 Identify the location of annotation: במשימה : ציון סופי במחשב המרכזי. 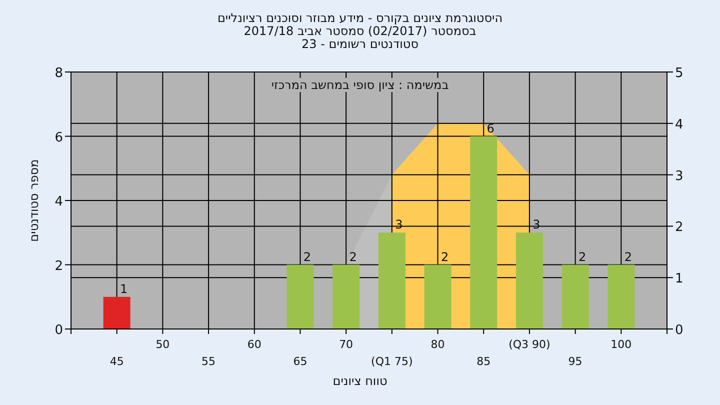
(360, 85).